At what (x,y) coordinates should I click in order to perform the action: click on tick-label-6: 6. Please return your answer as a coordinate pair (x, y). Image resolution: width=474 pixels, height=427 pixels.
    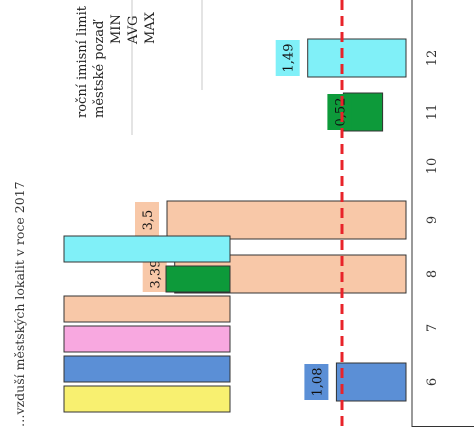
    Looking at the image, I should click on (432, 382).